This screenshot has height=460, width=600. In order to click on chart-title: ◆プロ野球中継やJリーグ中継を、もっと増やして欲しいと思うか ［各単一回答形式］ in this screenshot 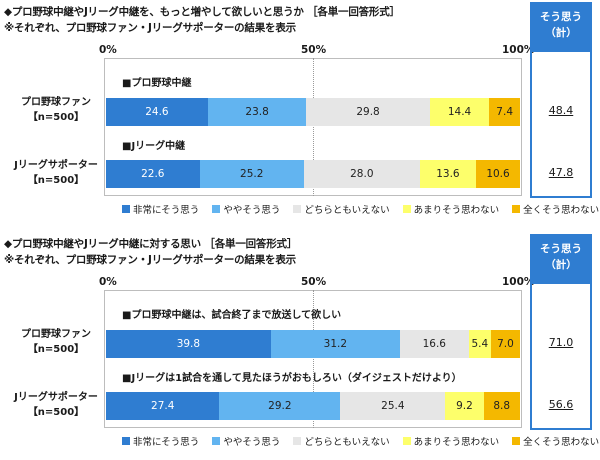, I will do `click(202, 12)`.